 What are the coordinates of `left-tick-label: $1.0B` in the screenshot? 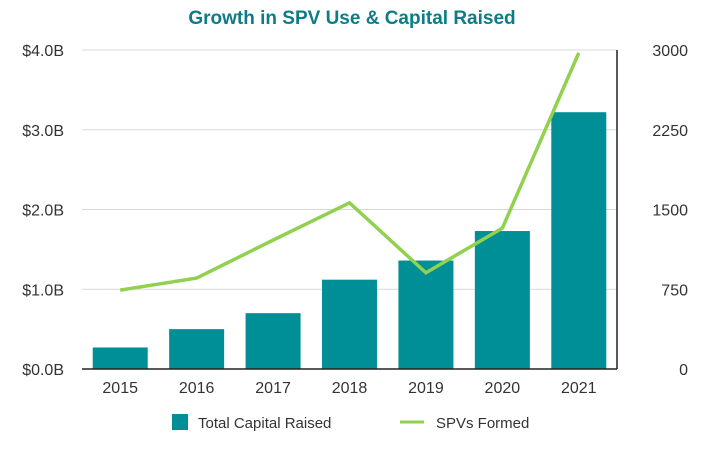 It's located at (43, 290).